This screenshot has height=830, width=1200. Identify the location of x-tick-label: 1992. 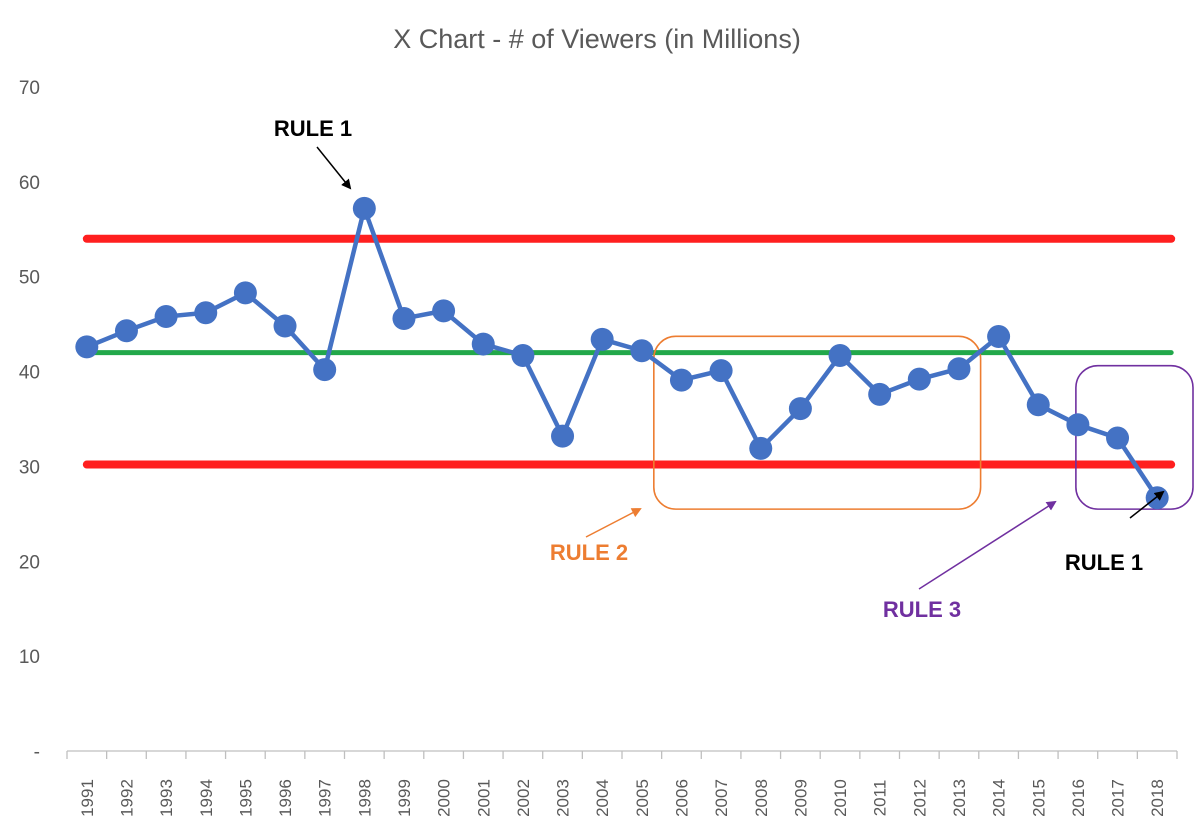
(126, 798).